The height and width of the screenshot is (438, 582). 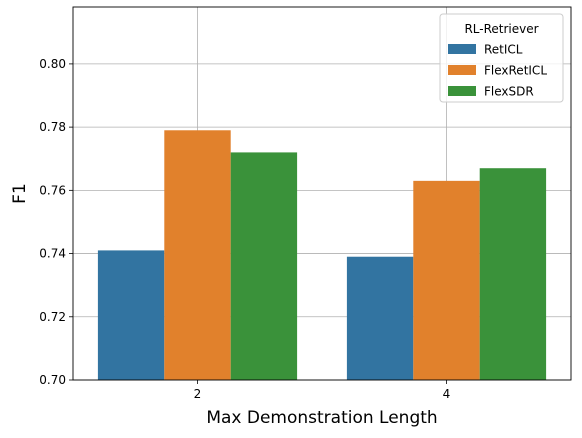 What do you see at coordinates (447, 394) in the screenshot?
I see `x-tick-label: 4` at bounding box center [447, 394].